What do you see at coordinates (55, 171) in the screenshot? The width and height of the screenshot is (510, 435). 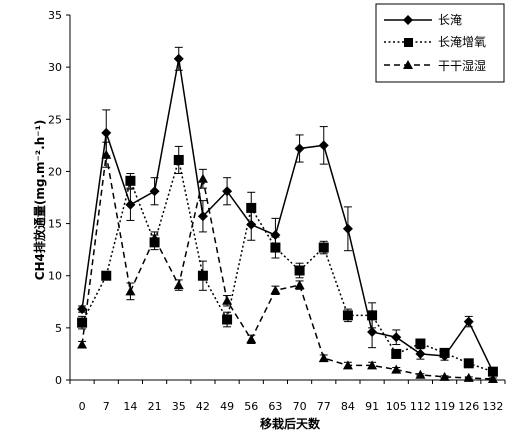 I see `y-tick-label: 20` at bounding box center [55, 171].